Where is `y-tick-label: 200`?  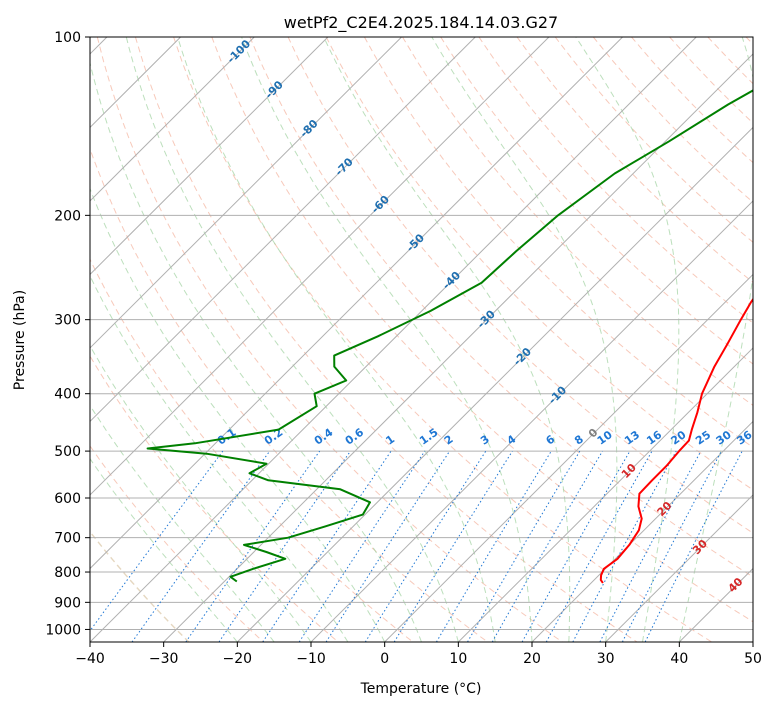
y-tick-label: 200 is located at coordinates (67, 216).